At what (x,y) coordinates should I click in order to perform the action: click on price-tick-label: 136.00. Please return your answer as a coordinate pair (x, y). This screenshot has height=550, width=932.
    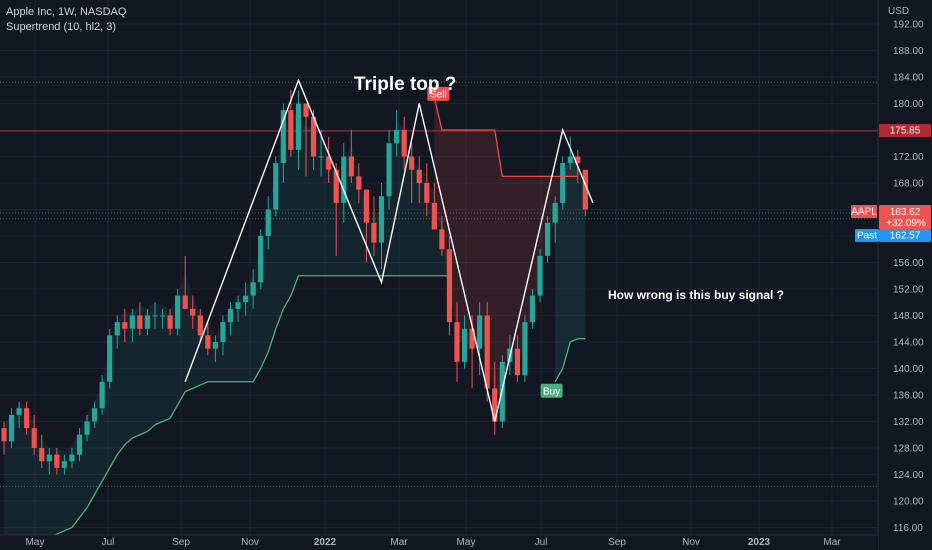
    Looking at the image, I should click on (908, 396).